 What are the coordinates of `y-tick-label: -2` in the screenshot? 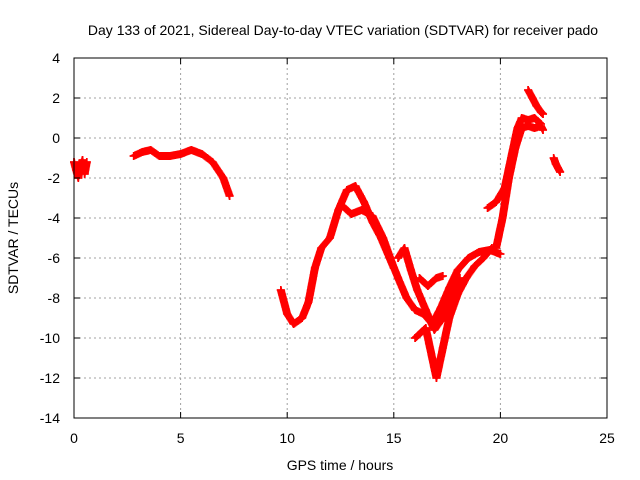 It's located at (54, 178).